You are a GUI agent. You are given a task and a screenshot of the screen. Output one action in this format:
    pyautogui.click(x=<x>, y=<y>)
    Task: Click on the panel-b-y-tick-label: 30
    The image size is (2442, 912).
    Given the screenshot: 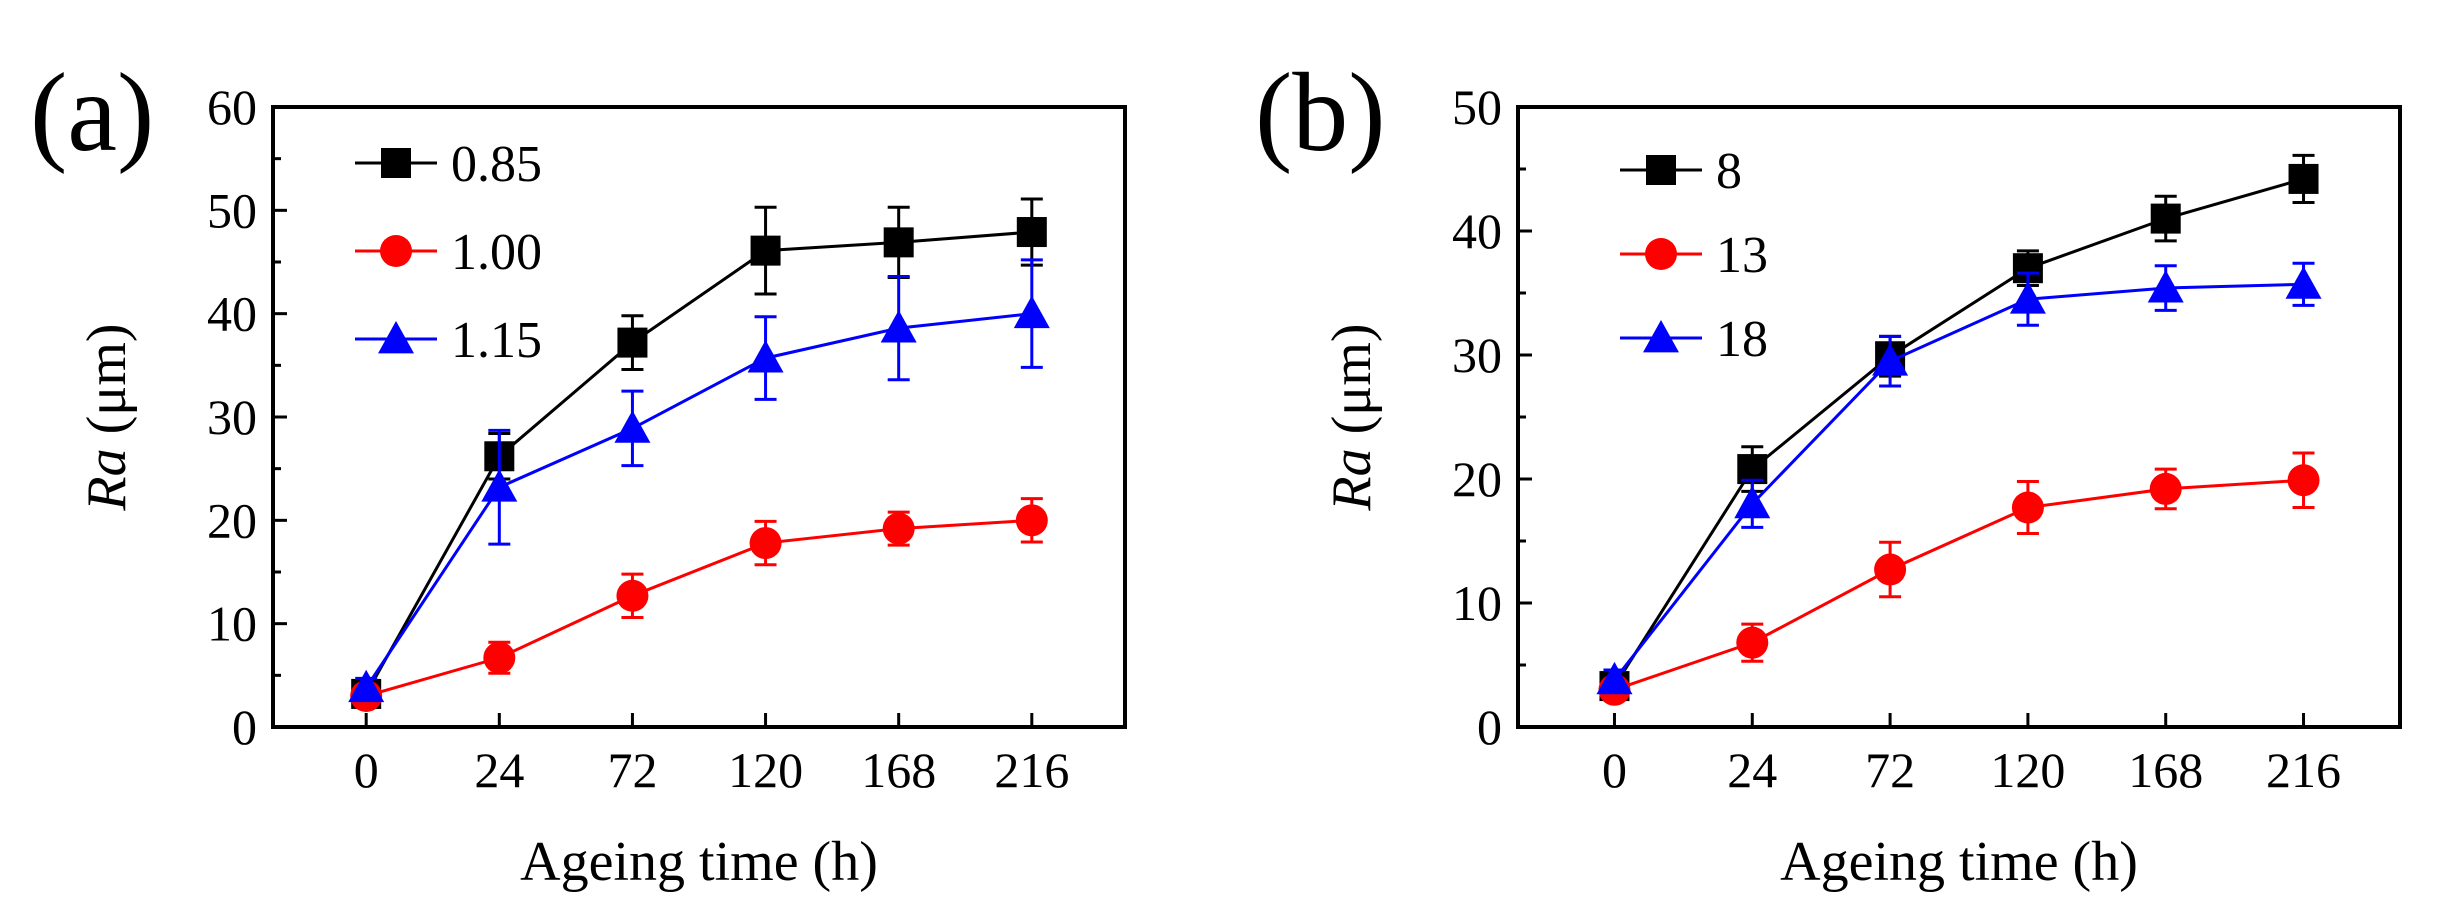 What is the action you would take?
    pyautogui.click(x=1477, y=355)
    